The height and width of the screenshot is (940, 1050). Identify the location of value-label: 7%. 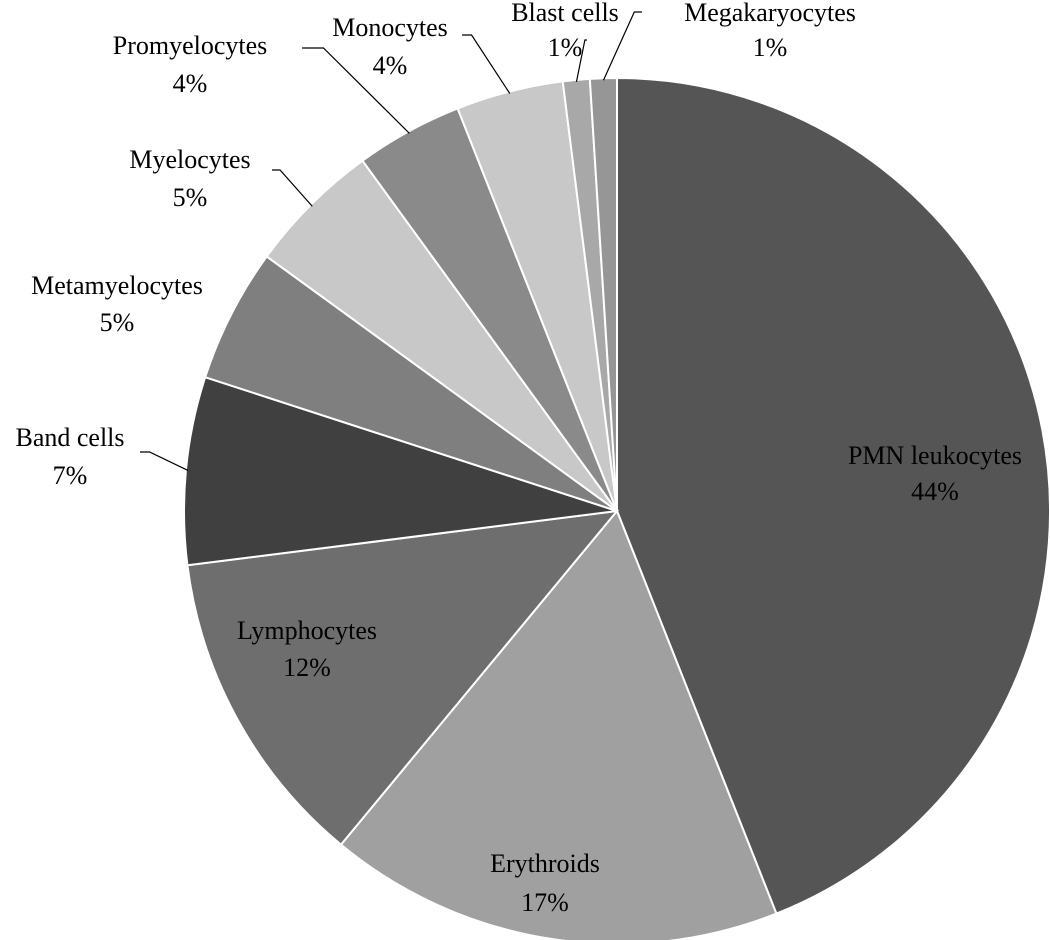
(70, 475).